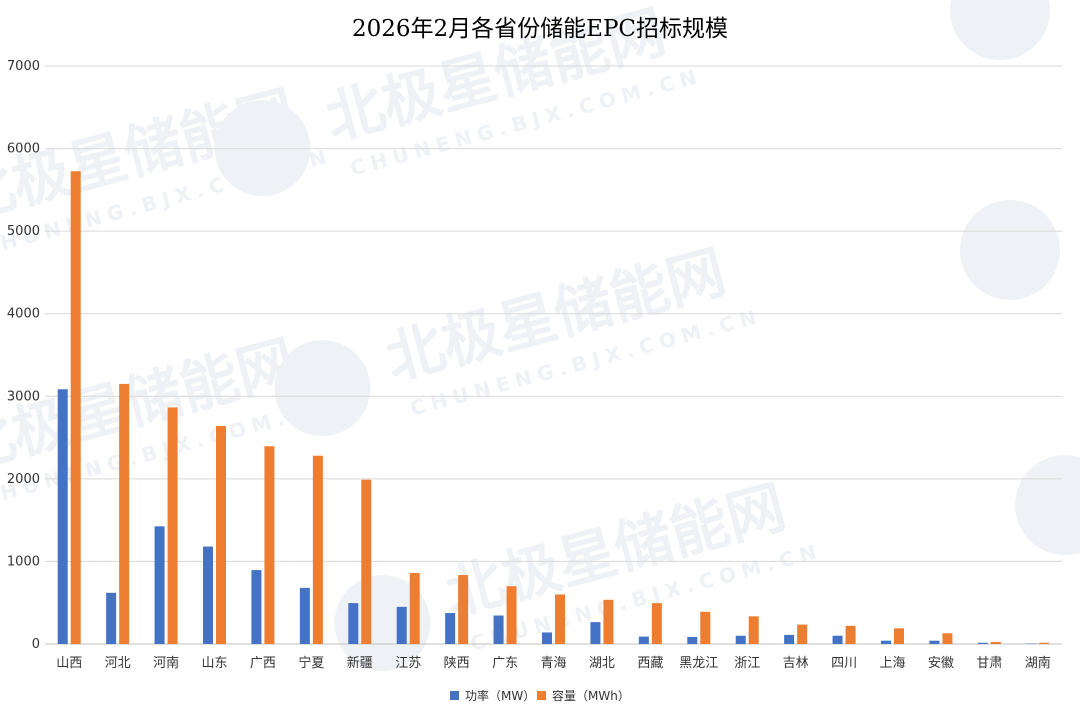  I want to click on x-category-label: 广东, so click(505, 663).